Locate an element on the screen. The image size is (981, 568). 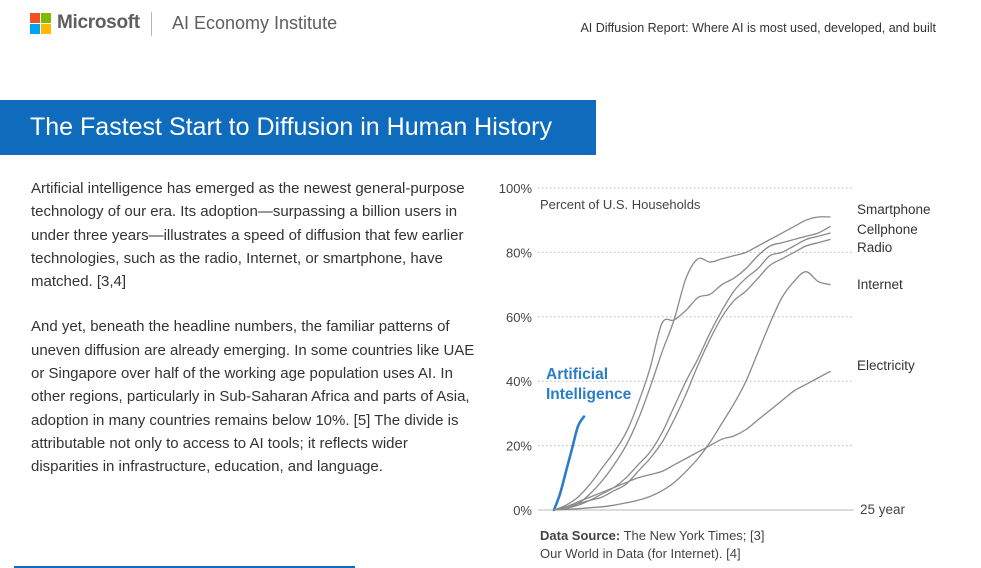
footnote-divider is located at coordinates (184, 567).